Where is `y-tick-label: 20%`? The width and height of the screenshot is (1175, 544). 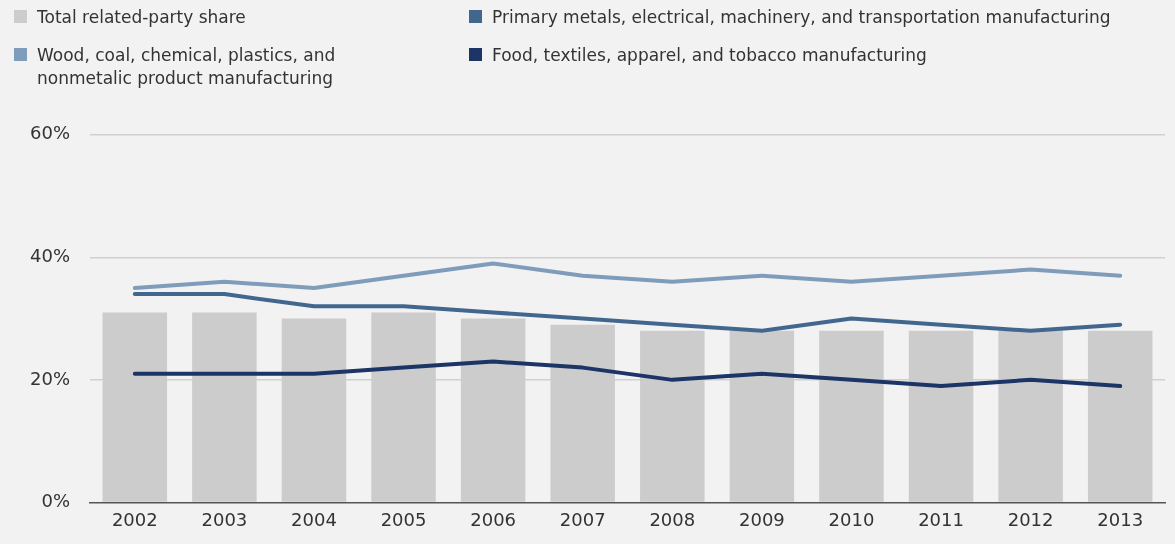
y-tick-label: 20% is located at coordinates (50, 378).